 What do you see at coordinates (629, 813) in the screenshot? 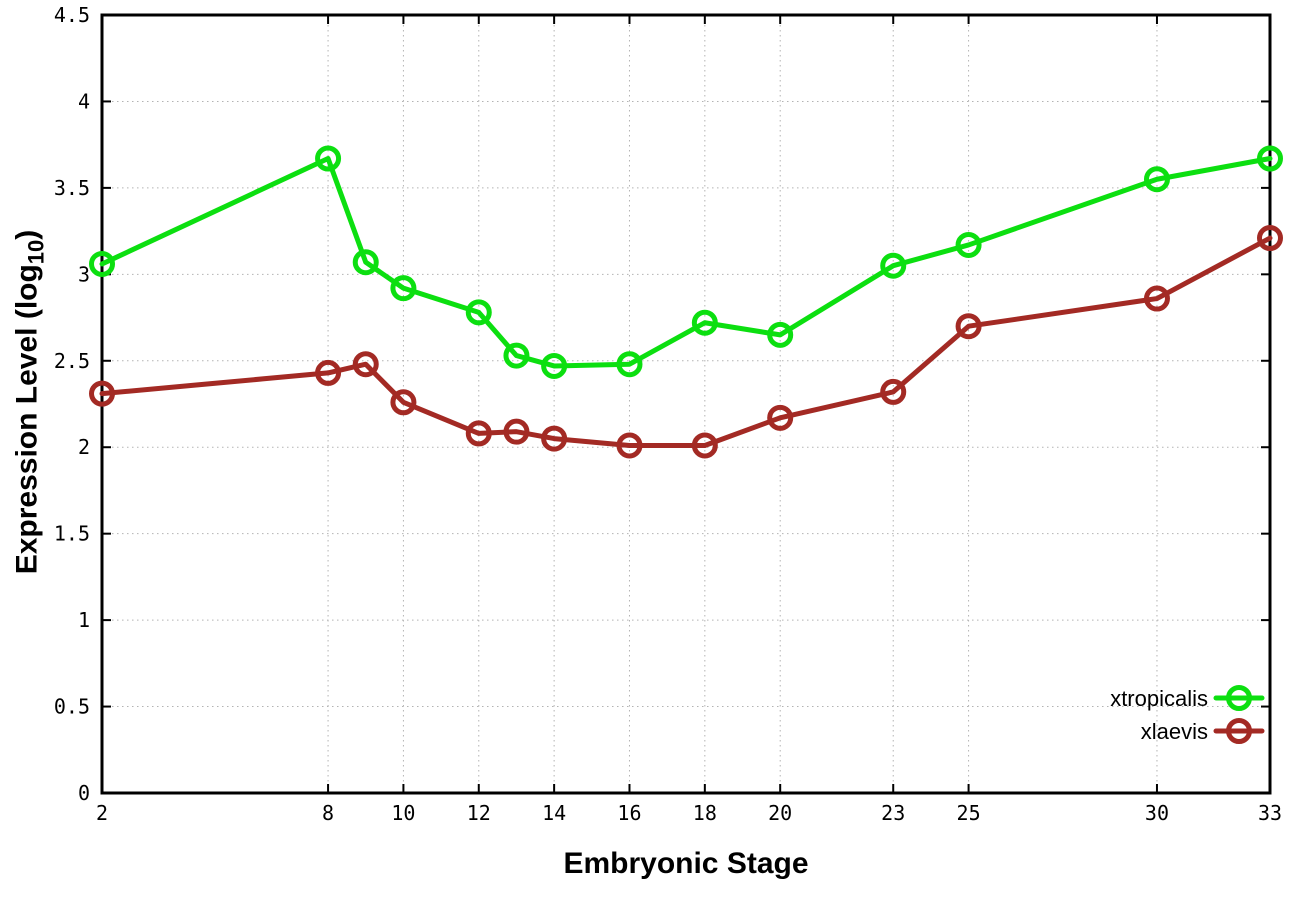
I see `x-tick-label: 16` at bounding box center [629, 813].